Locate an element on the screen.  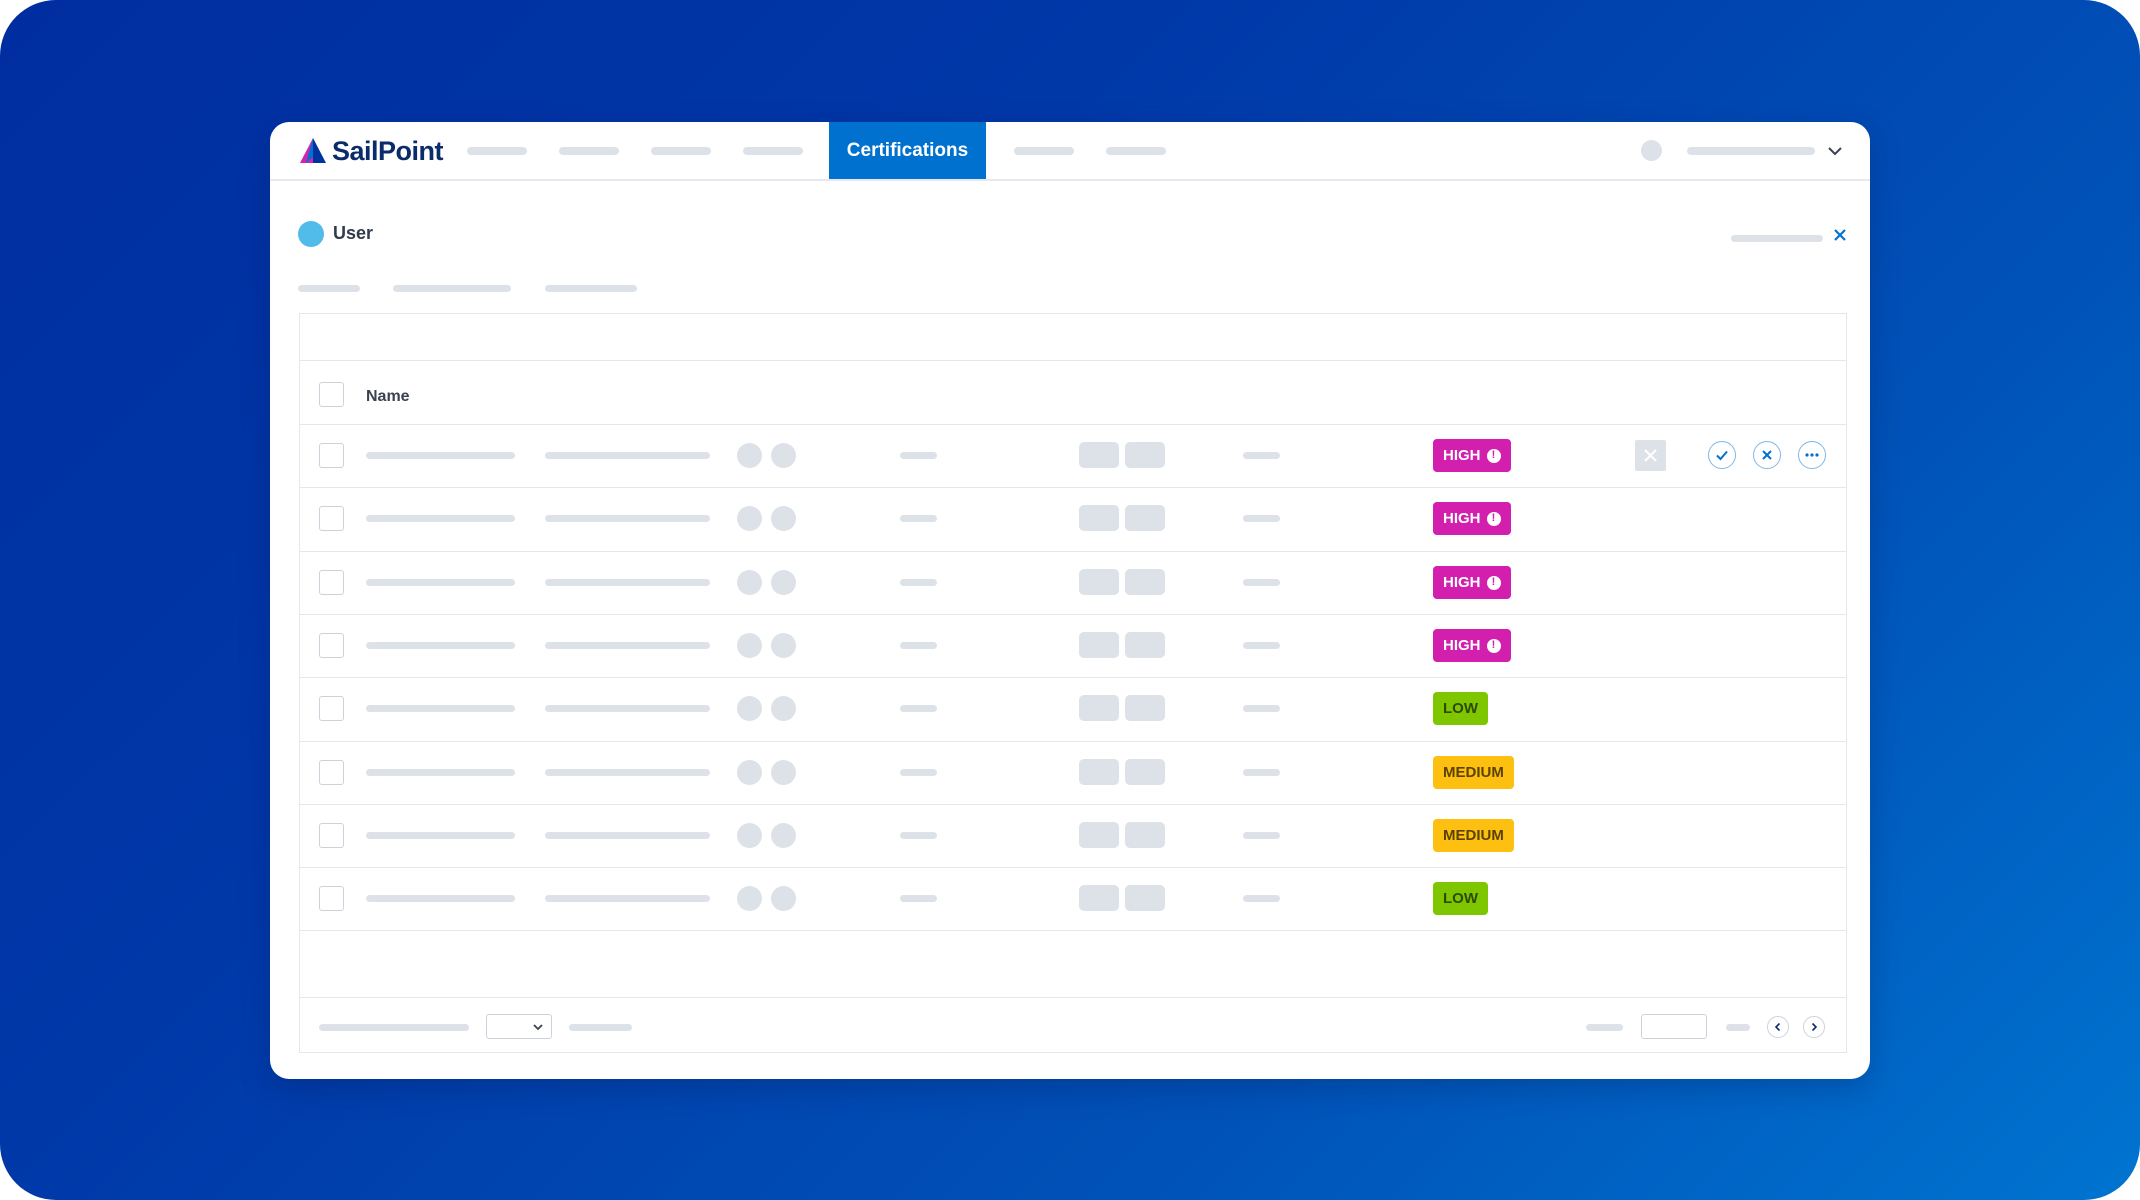
revoke-icon is located at coordinates (1650, 455).